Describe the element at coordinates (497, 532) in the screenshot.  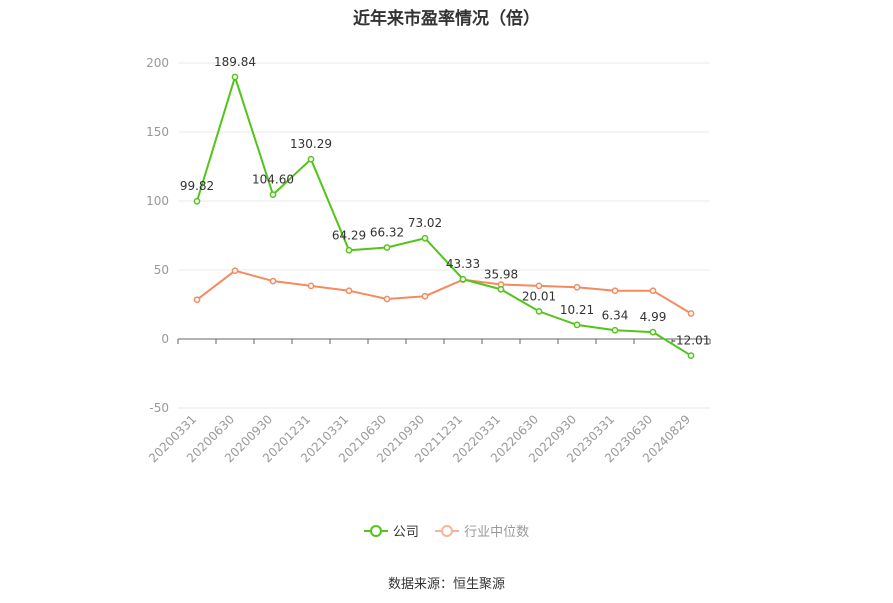
I see `legend-label-industry-median: 行业中位数` at that location.